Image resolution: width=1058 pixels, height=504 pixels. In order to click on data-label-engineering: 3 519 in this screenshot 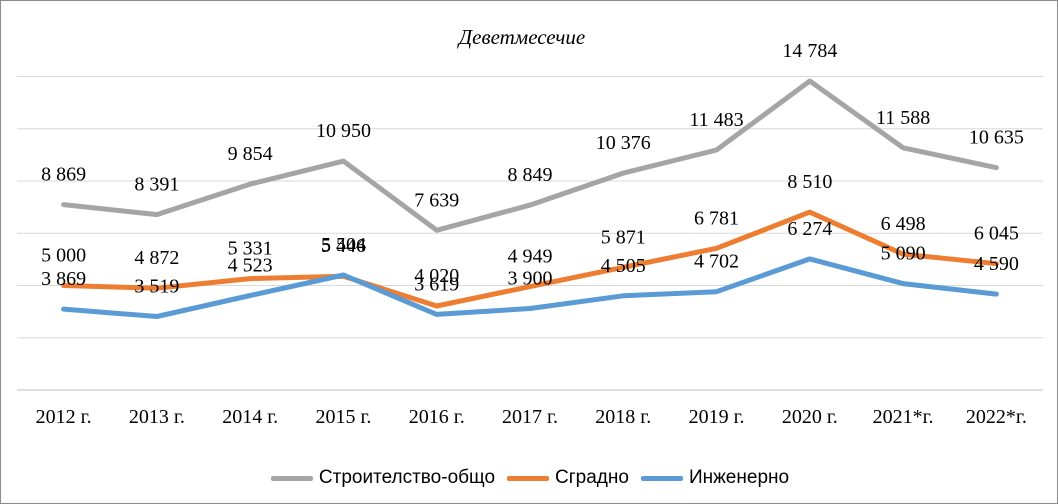, I will do `click(156, 286)`.